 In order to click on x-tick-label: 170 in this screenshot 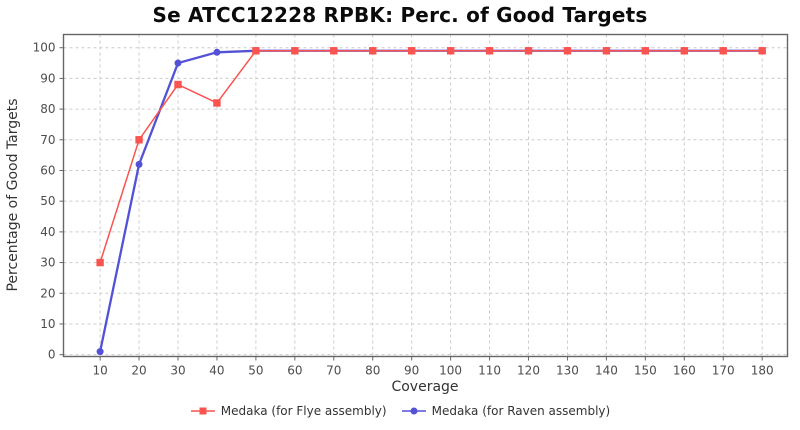, I will do `click(723, 371)`.